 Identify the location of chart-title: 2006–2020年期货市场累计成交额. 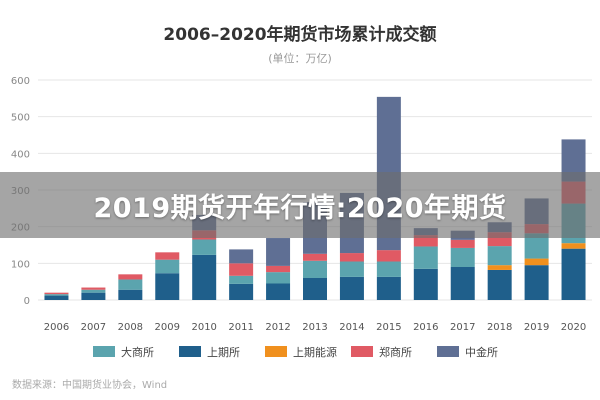
(299, 34).